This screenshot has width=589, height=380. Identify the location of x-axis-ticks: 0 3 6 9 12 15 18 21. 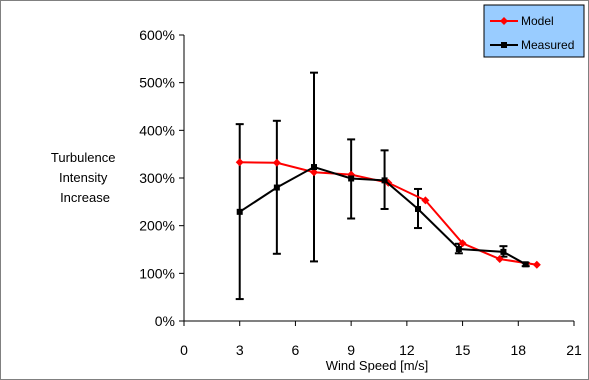
(381, 339).